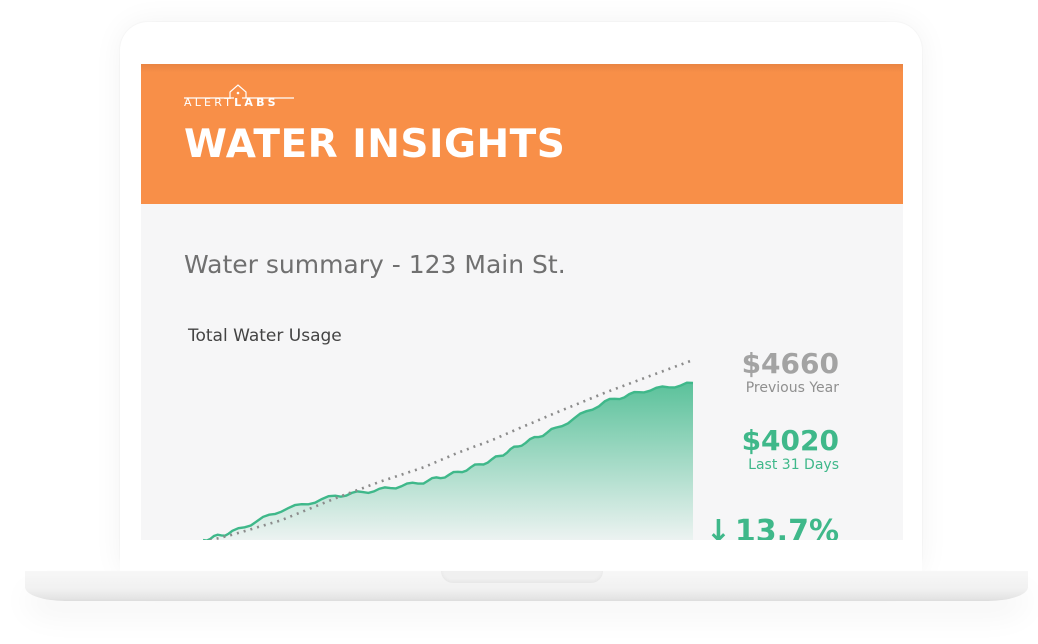 This screenshot has height=644, width=1038. What do you see at coordinates (521, 555) in the screenshot?
I see `laptop-bezel-bottom` at bounding box center [521, 555].